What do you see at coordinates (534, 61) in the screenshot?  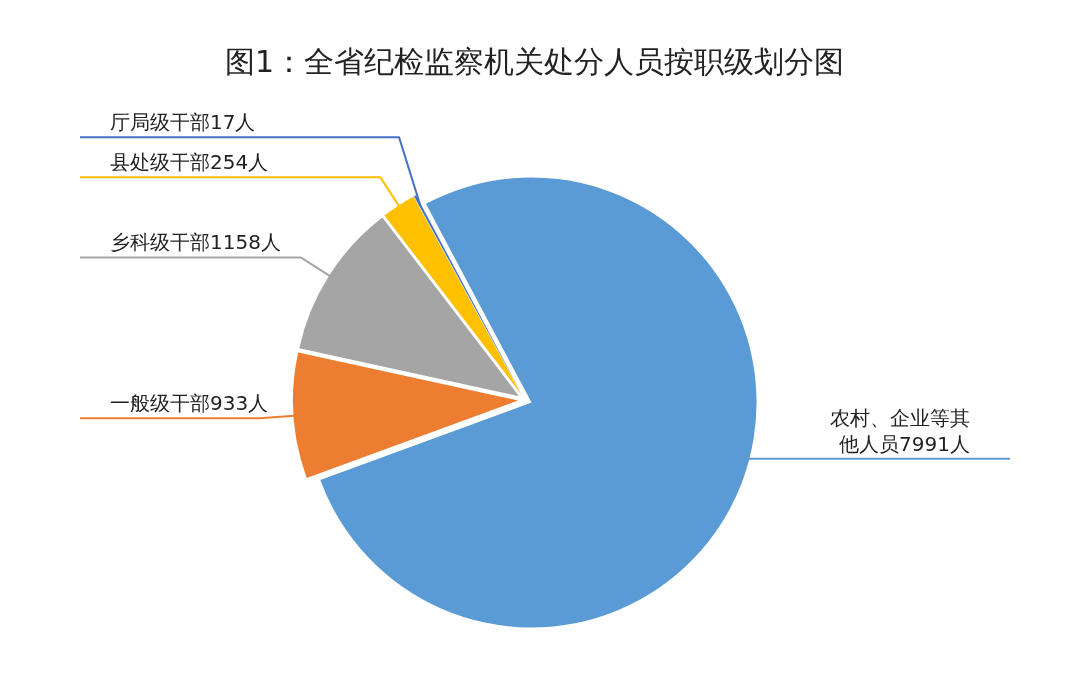 I see `chart-title: 图1：全省纪检监察机关处分人员按职级划分图` at bounding box center [534, 61].